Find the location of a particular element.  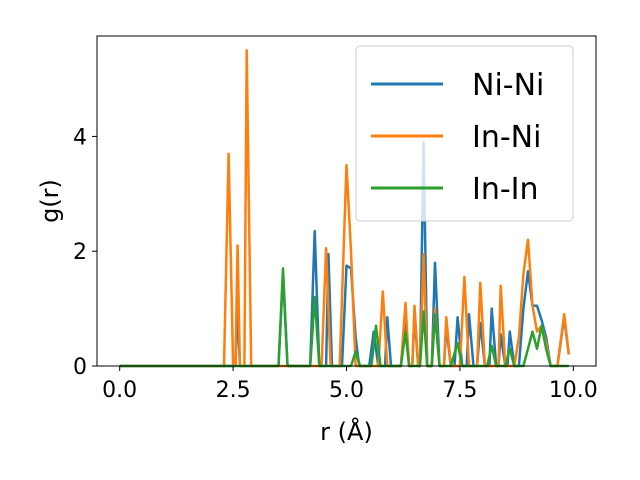

legend: Ni-Ni In-Ni In-In is located at coordinates (464, 133).